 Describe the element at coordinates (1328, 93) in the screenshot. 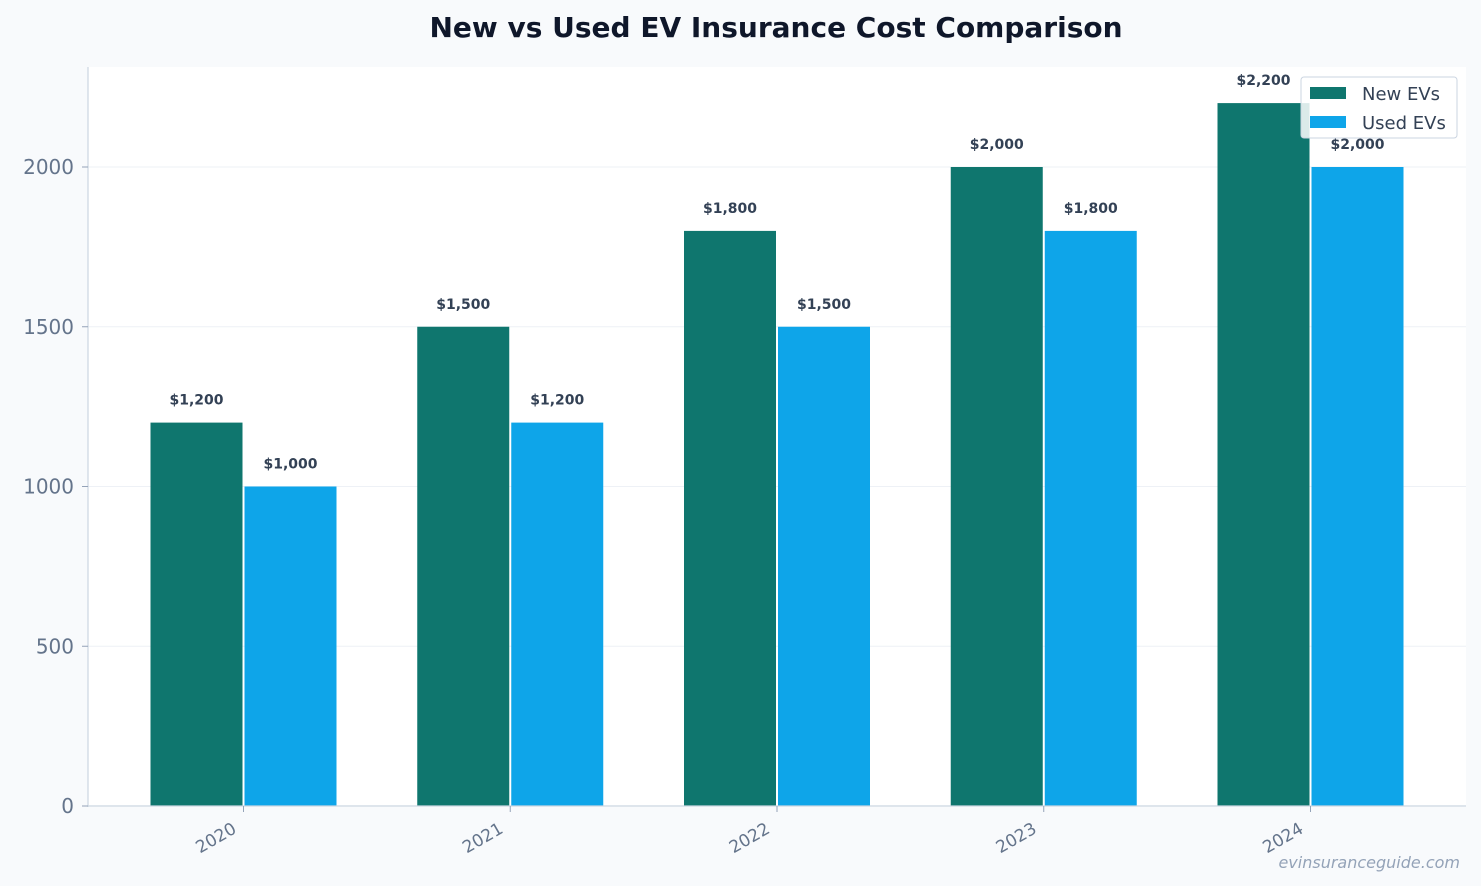

I see `legend-swatch-new-evs` at that location.